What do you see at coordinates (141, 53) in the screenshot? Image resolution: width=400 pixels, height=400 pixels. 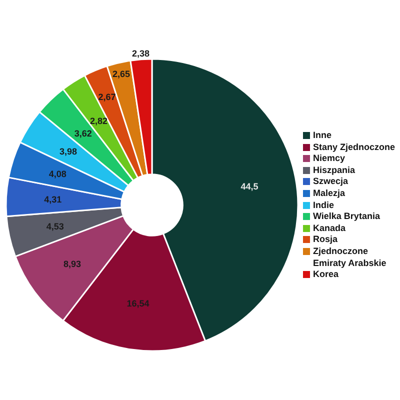 I see `data-label: 2,38` at bounding box center [141, 53].